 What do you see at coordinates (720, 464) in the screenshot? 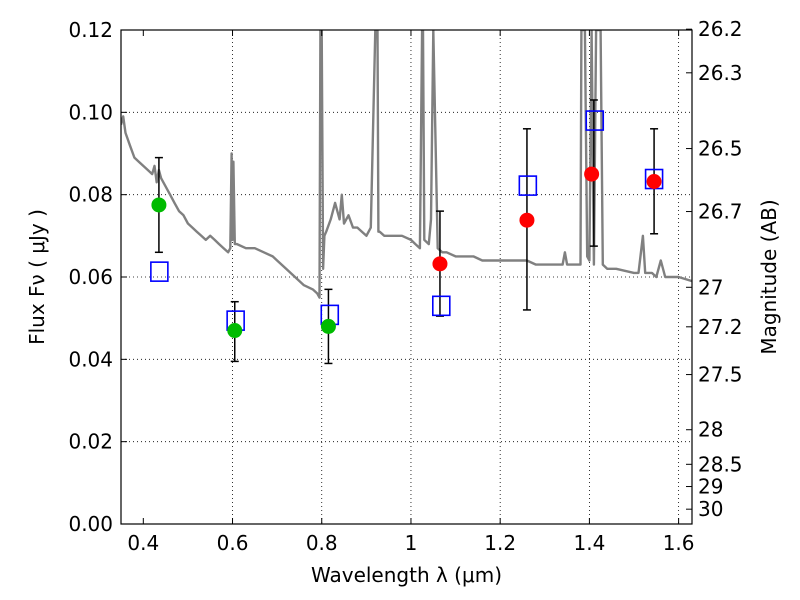
I see `y2-tick-label: 28.5` at bounding box center [720, 464].